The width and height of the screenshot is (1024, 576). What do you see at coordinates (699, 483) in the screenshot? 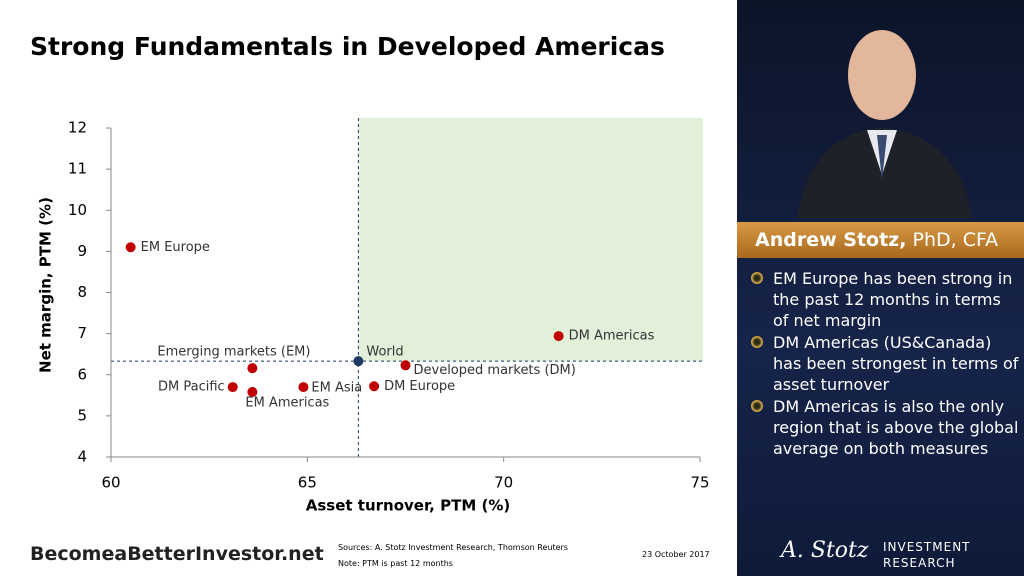
I see `x-tick-label: 75` at bounding box center [699, 483].